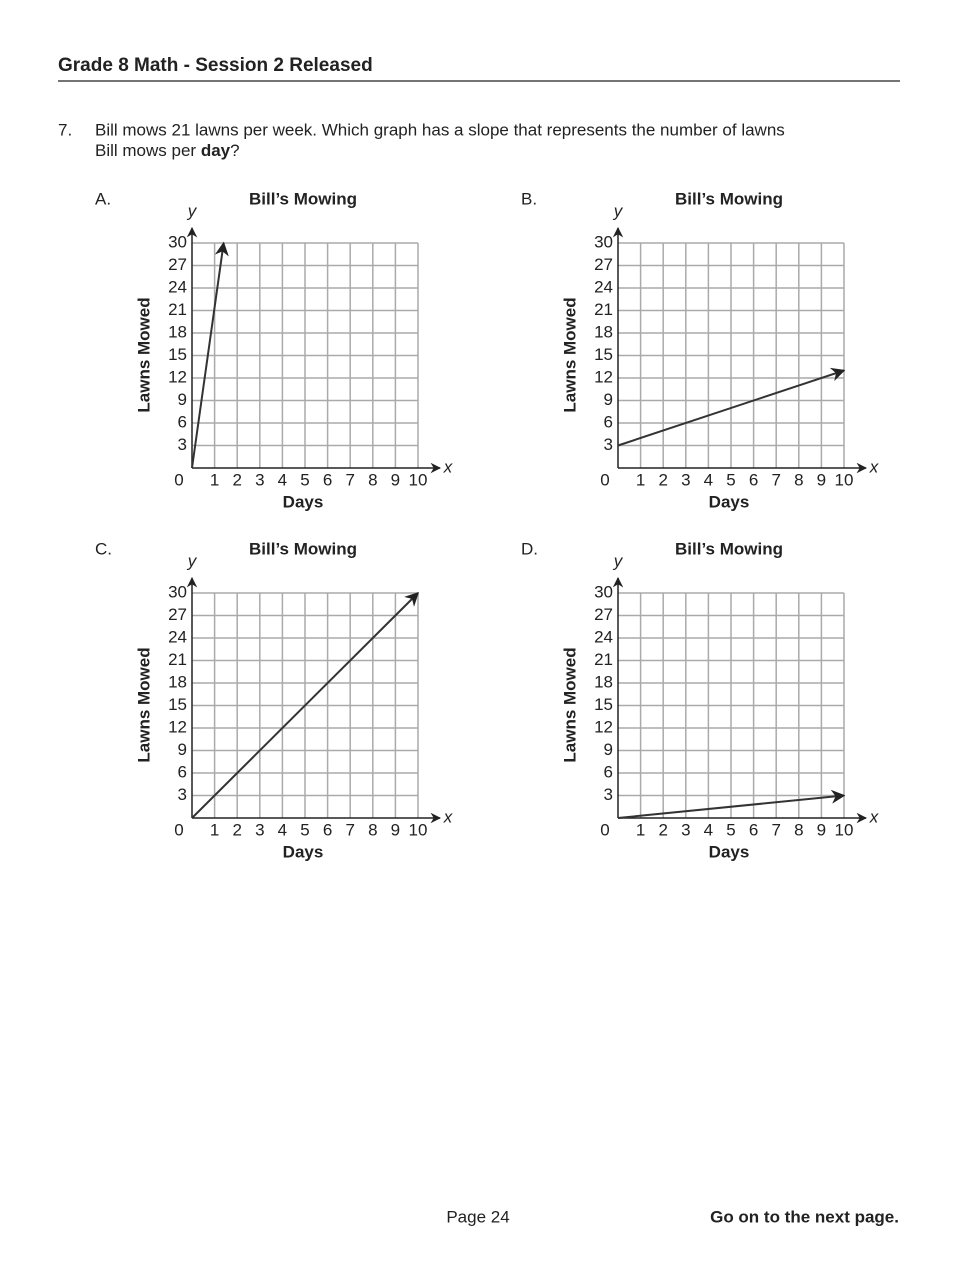 This screenshot has width=979, height=1266. What do you see at coordinates (103, 198) in the screenshot?
I see `option-label: A.` at bounding box center [103, 198].